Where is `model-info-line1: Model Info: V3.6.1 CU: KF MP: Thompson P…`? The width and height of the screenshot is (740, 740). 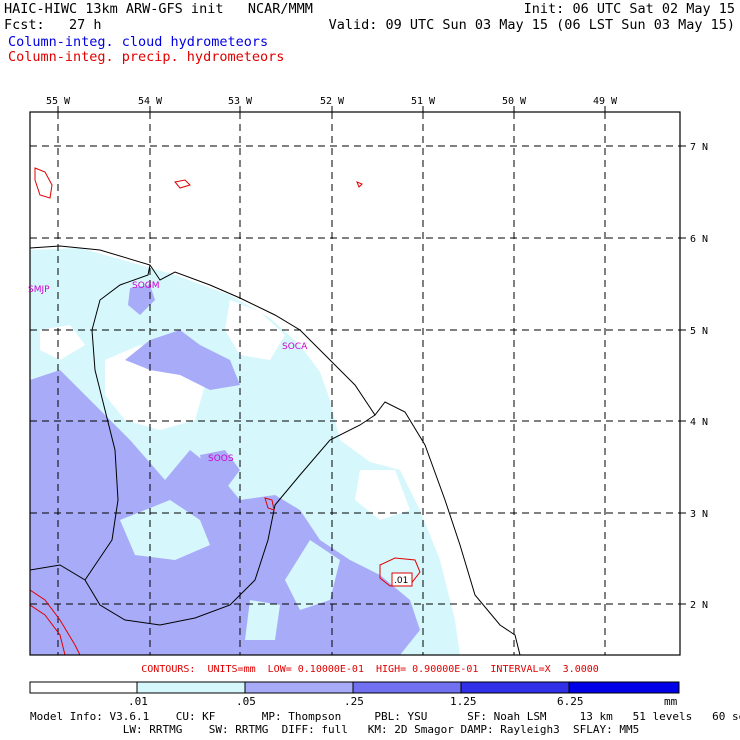
model-info-line1: Model Info: V3.6.1 CU: KF MP: Thompson P… is located at coordinates (385, 716).